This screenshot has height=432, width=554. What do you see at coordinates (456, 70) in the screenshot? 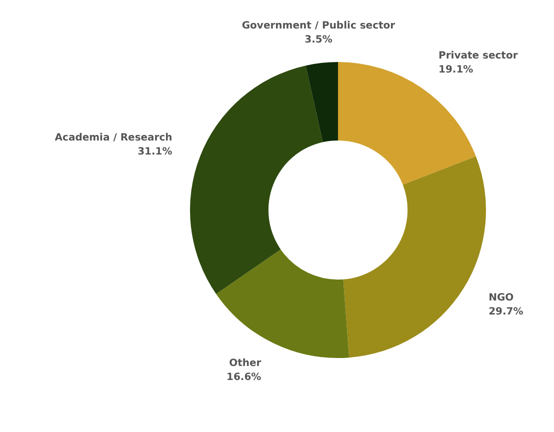
I see `data-label: 19.1%` at bounding box center [456, 70].